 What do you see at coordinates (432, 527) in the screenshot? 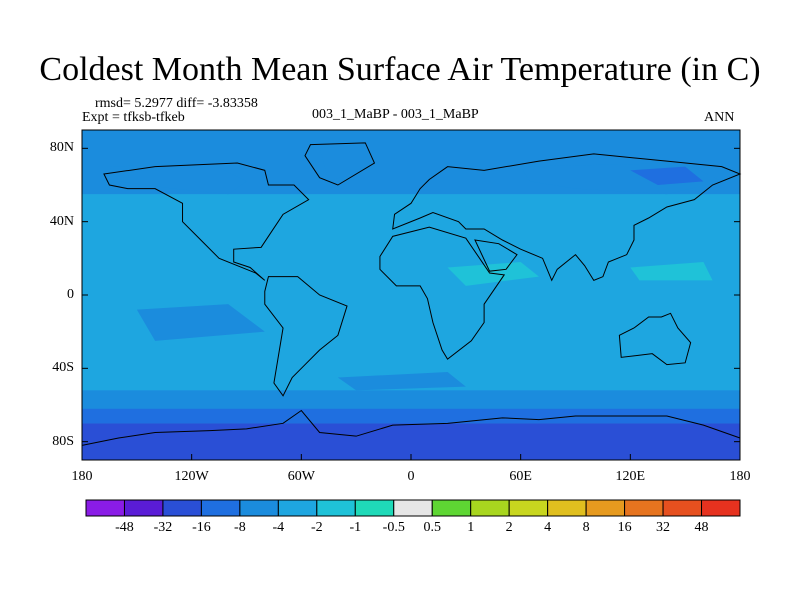
I see `colorbar-label: 0.5` at bounding box center [432, 527].